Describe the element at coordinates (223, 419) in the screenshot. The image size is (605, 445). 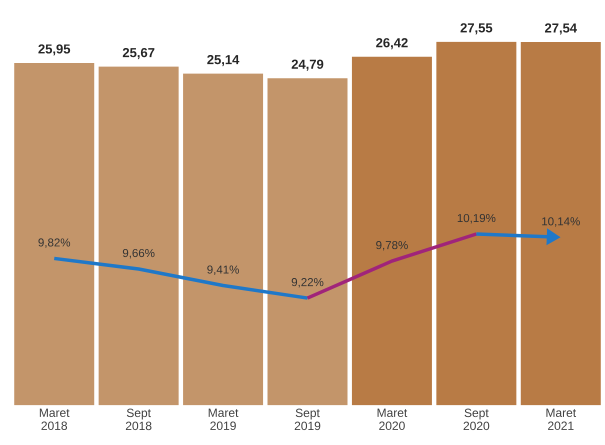
I see `x-tick-label: Maret 2019` at that location.